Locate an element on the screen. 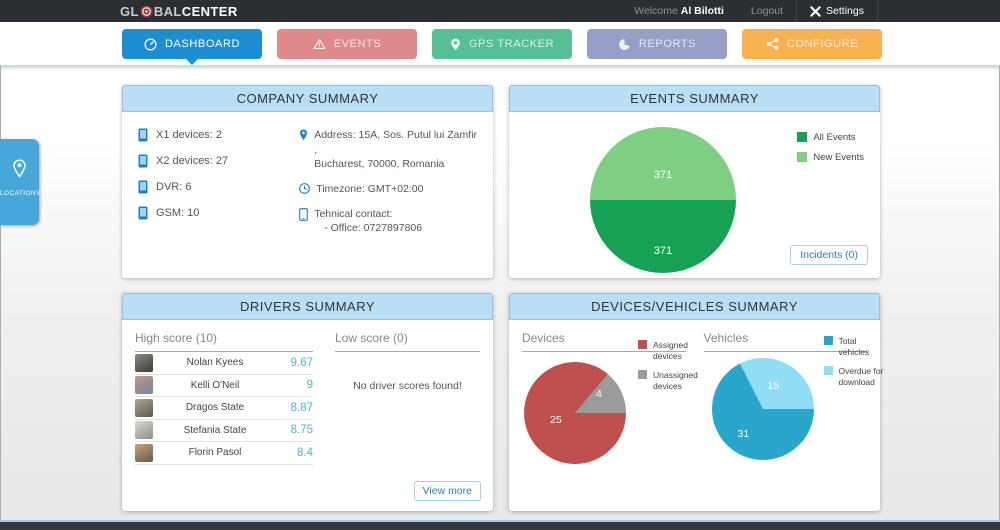  events-pie-chart: 371 371 is located at coordinates (663, 200).